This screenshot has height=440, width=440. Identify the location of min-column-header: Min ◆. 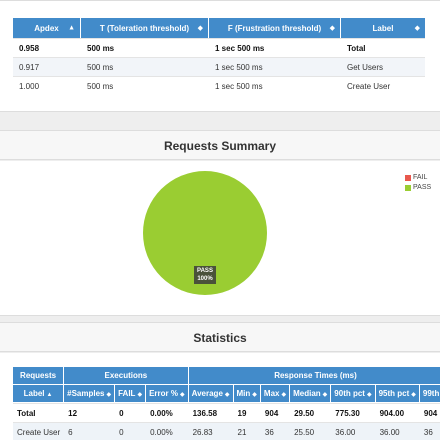
(247, 394).